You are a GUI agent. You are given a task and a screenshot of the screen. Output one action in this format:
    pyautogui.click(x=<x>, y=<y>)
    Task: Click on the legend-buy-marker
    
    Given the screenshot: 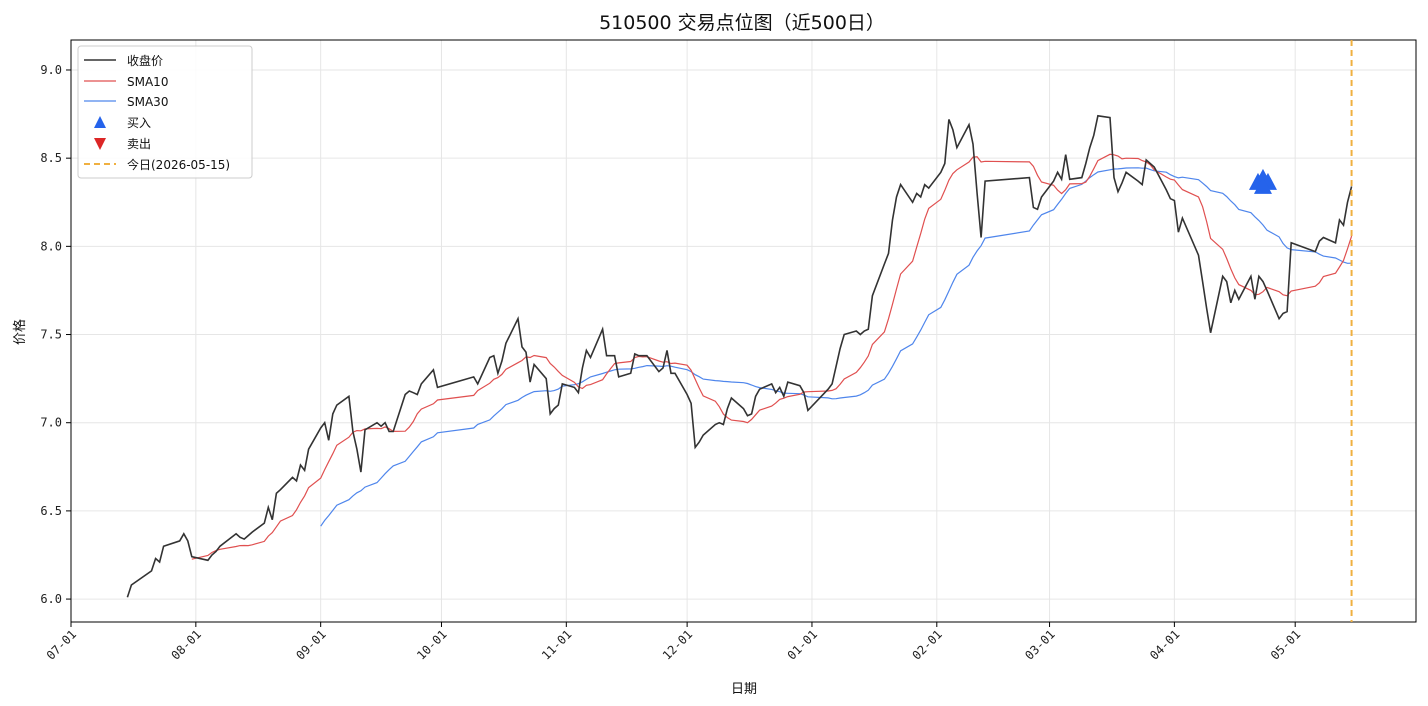 What is the action you would take?
    pyautogui.click(x=100, y=122)
    